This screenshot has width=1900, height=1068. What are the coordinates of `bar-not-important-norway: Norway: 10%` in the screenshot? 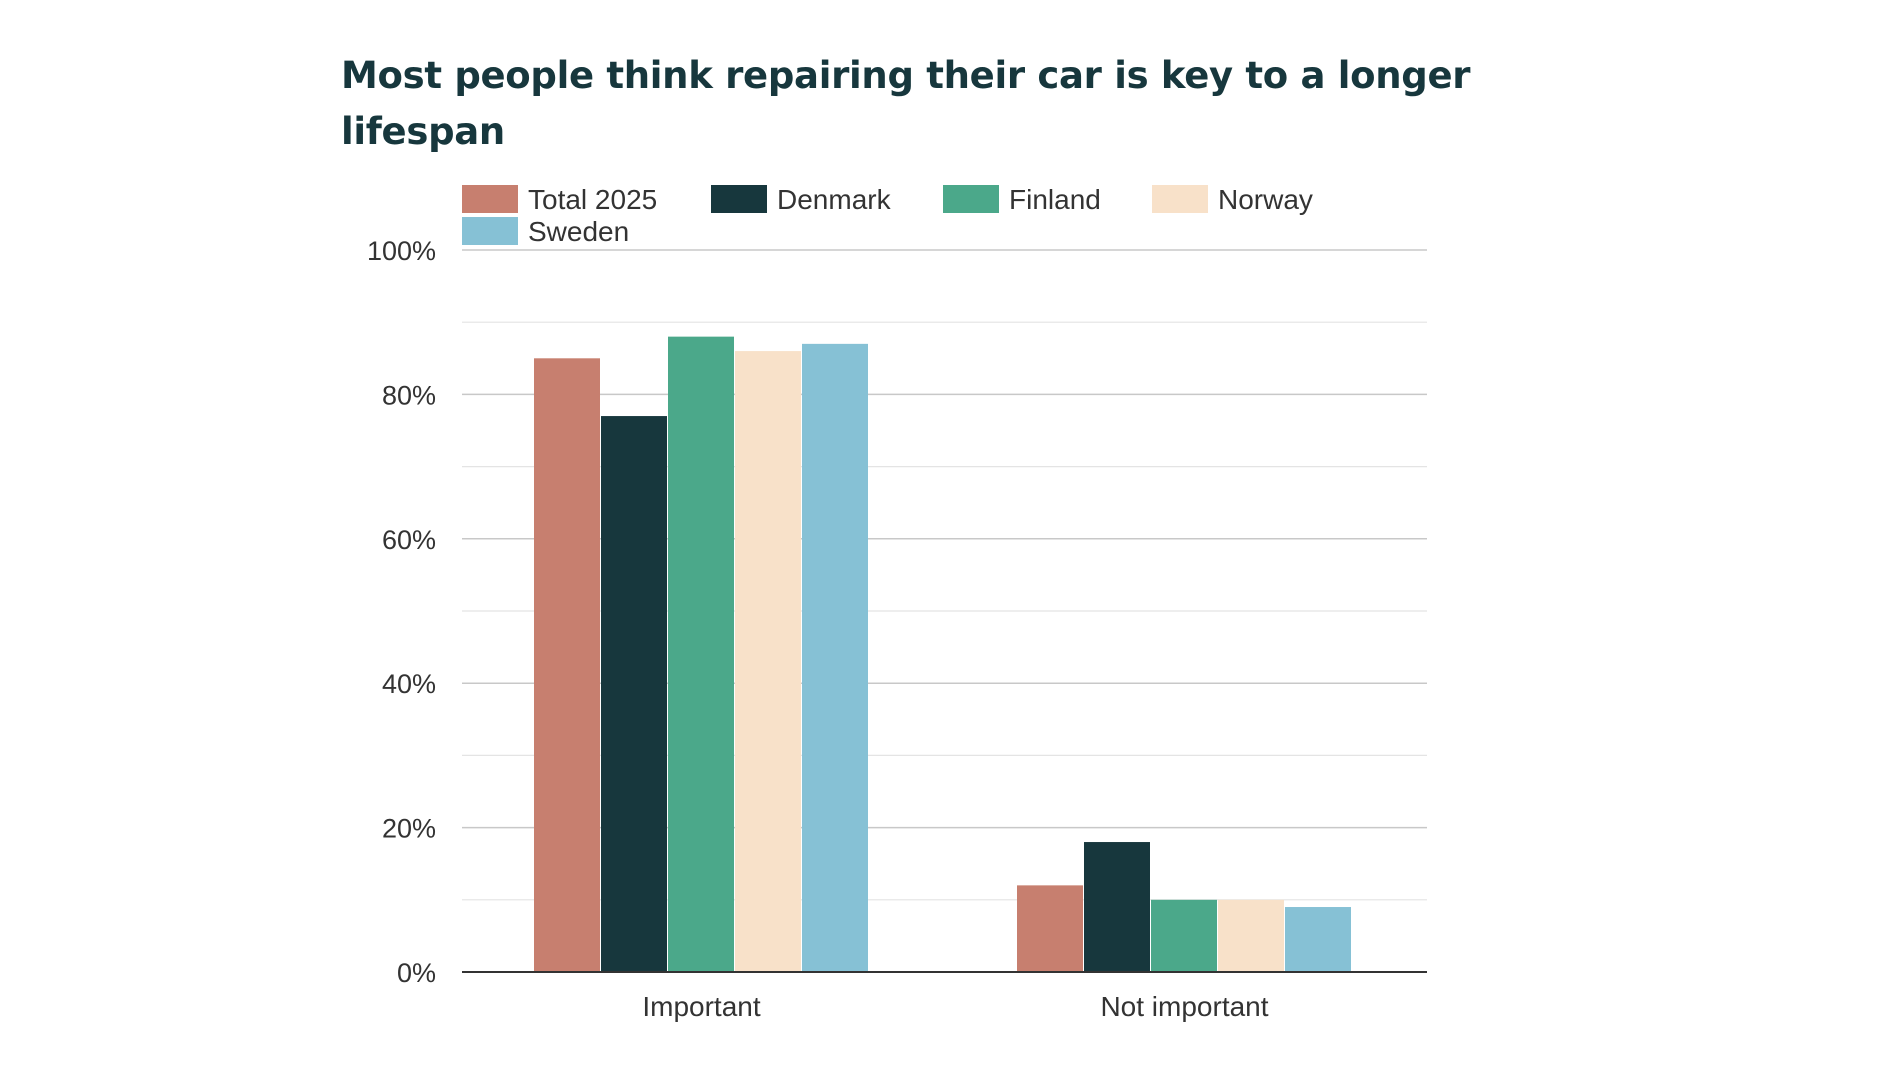 It's located at (1251, 935).